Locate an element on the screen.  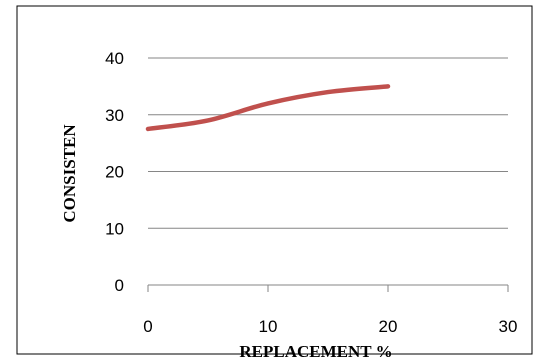
x-tick-label: 30 is located at coordinates (508, 326).